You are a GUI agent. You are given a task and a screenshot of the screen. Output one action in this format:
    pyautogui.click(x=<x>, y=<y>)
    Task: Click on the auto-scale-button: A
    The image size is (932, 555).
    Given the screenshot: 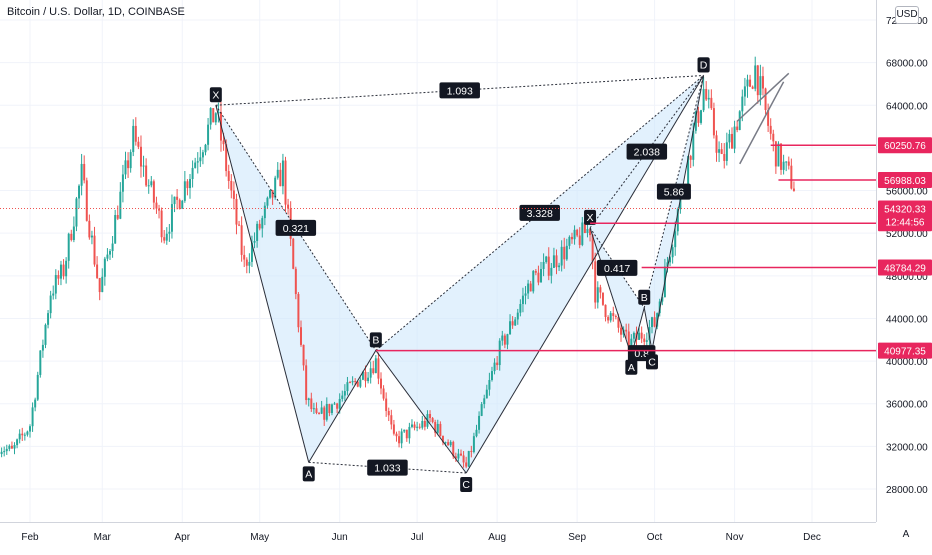 What is the action you would take?
    pyautogui.click(x=906, y=535)
    